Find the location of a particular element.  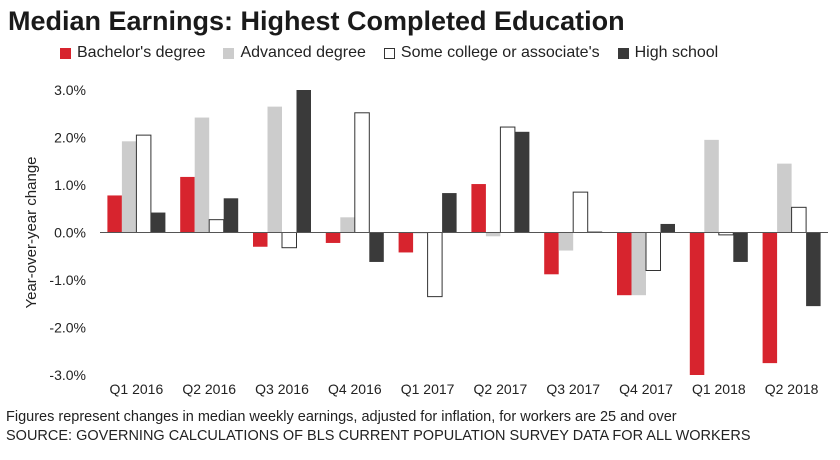

x-tick-label: Q3 2017 is located at coordinates (573, 389).